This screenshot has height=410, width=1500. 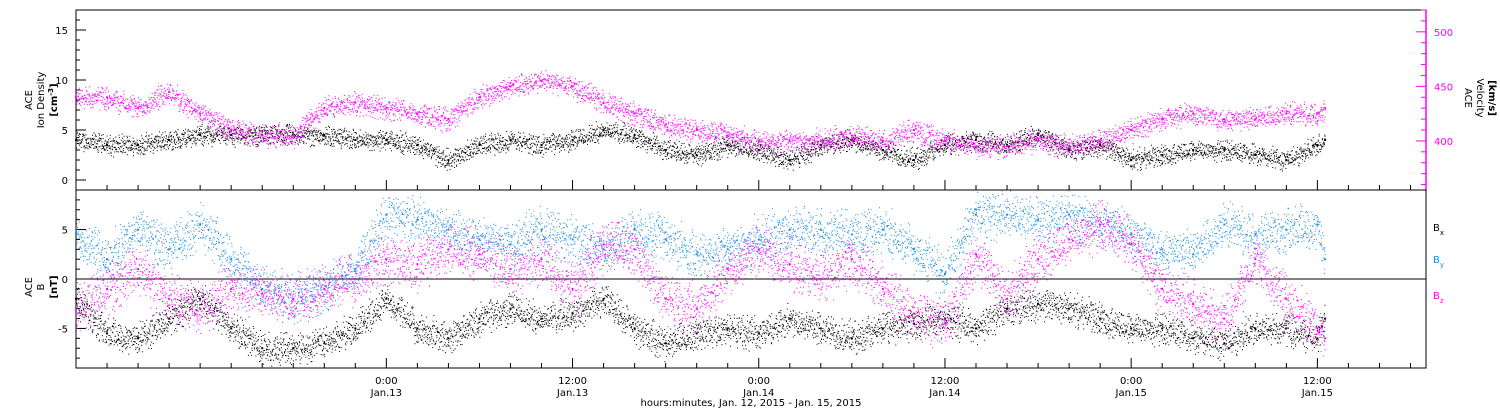 I want to click on legend-bx-base: B, so click(x=1436, y=228).